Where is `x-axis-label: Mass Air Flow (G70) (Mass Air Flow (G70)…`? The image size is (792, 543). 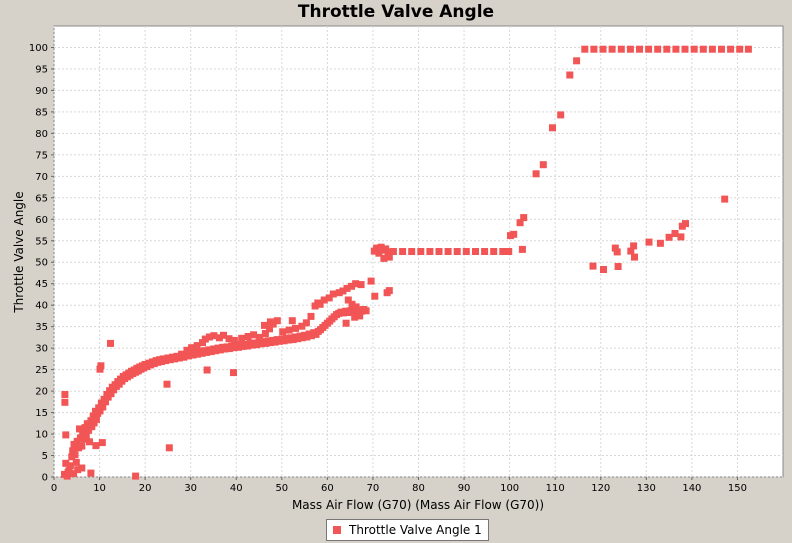
x-axis-label: Mass Air Flow (G70) (Mass Air Flow (G70)… is located at coordinates (418, 505).